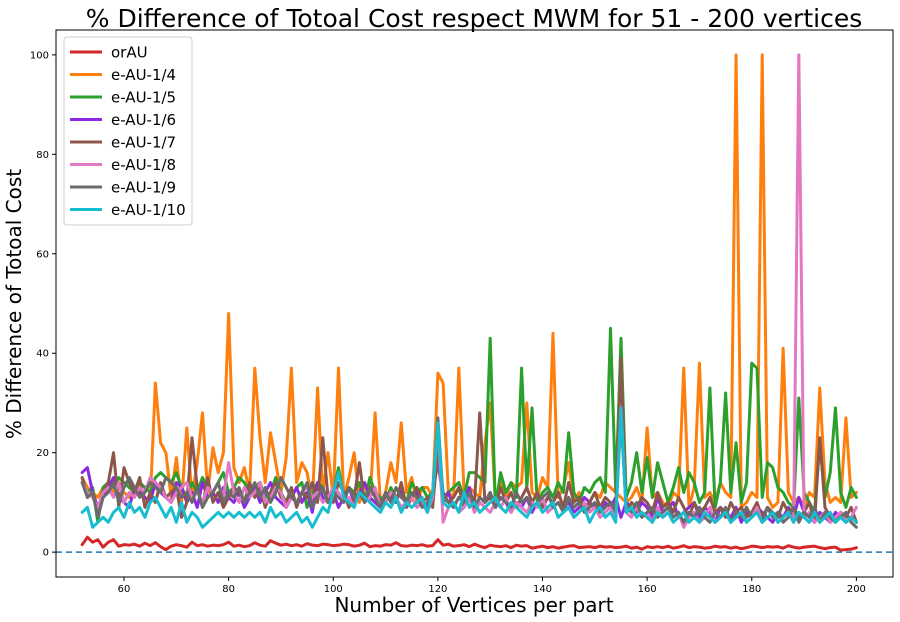 The width and height of the screenshot is (900, 622). What do you see at coordinates (148, 210) in the screenshot?
I see `legend-label: e-AU-1/10` at bounding box center [148, 210].